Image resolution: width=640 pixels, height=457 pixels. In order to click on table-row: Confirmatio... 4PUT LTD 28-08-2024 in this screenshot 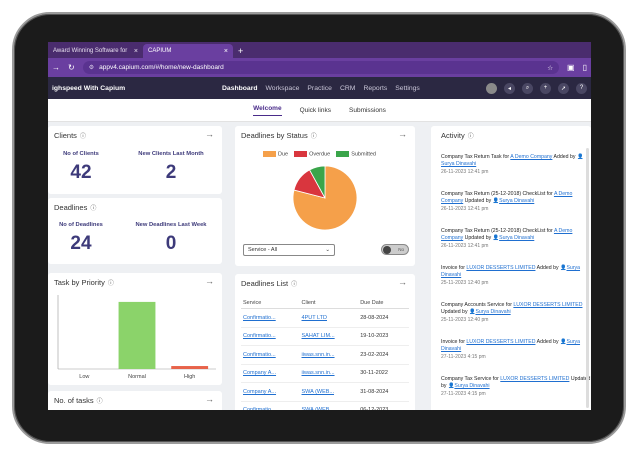, I will do `click(325, 318)`.